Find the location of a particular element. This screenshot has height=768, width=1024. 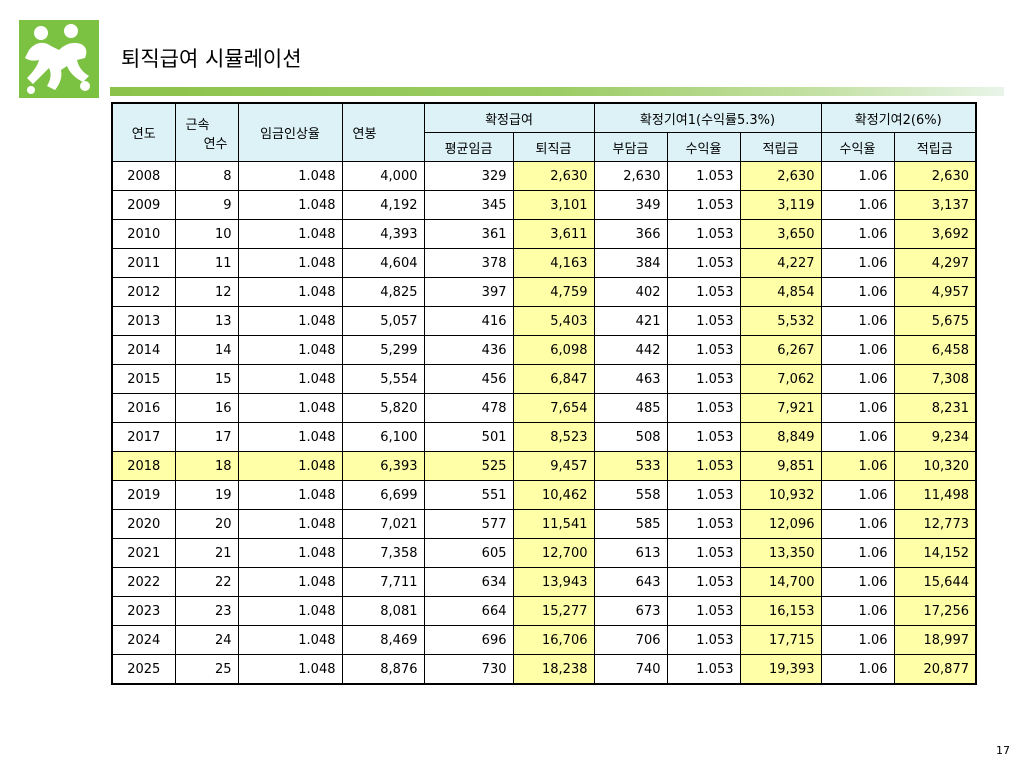

table-cell: 3,101 is located at coordinates (553, 205).